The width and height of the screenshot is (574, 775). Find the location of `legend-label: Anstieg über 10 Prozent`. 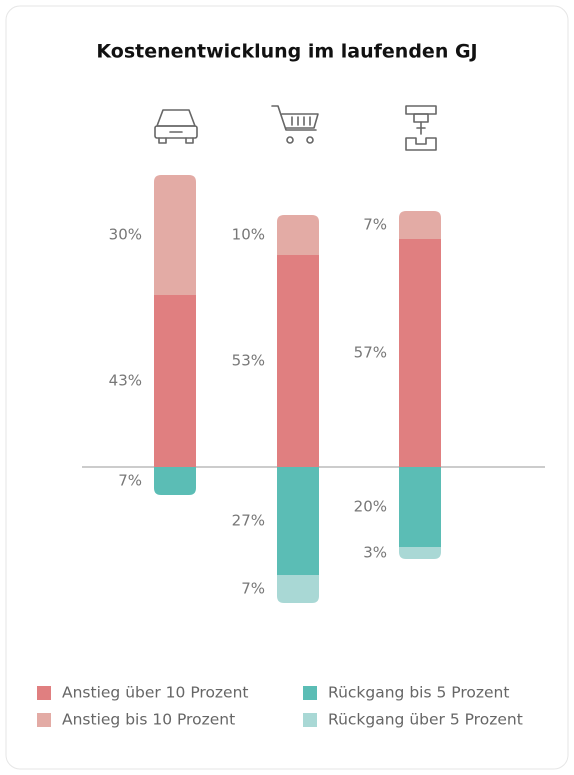

legend-label: Anstieg über 10 Prozent is located at coordinates (155, 693).